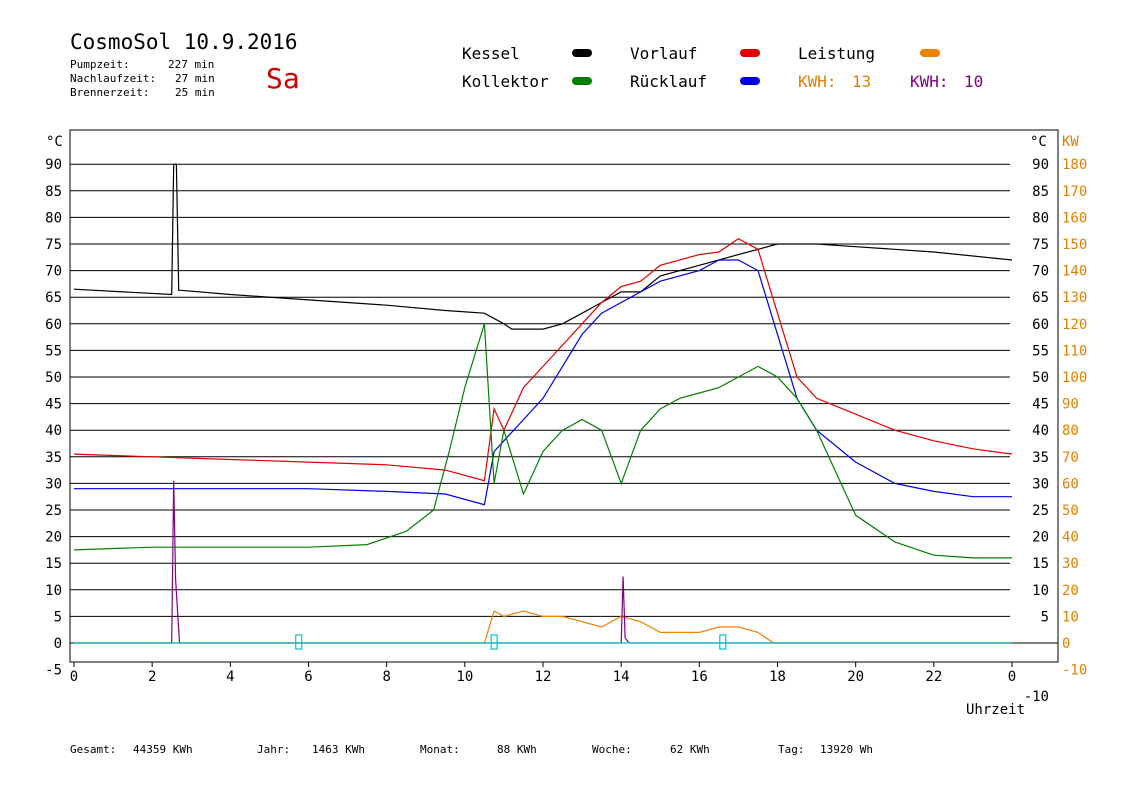  What do you see at coordinates (1040, 325) in the screenshot?
I see `y-tick-label-right: 60` at bounding box center [1040, 325].